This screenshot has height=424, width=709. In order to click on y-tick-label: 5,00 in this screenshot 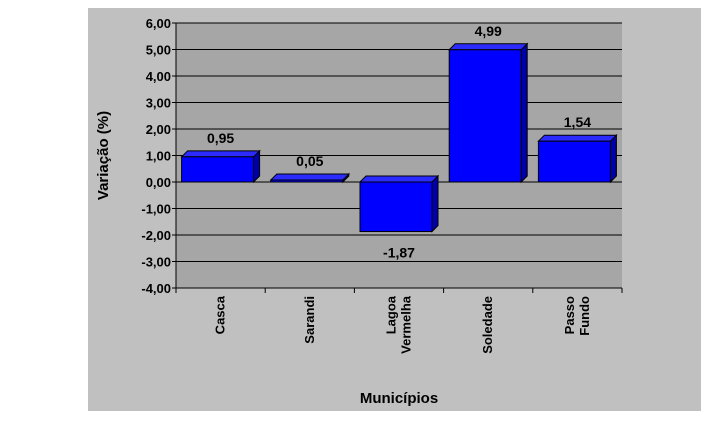, I will do `click(158, 50)`.